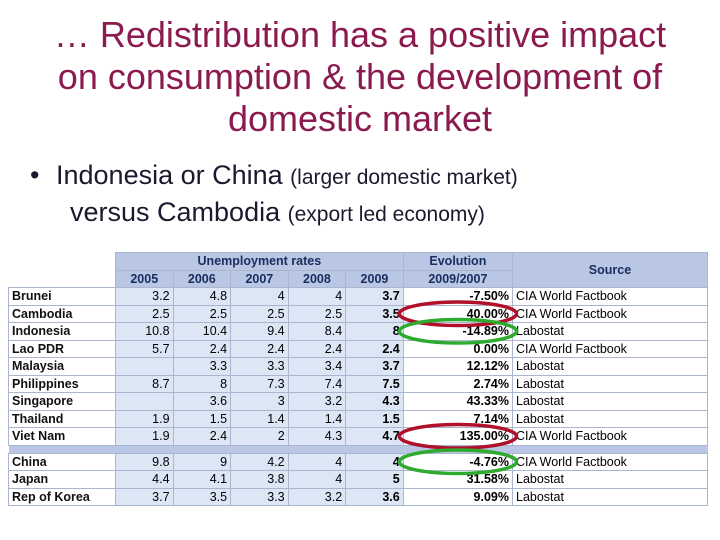 The width and height of the screenshot is (720, 540). Describe the element at coordinates (62, 261) in the screenshot. I see `header-blank-cell` at that location.